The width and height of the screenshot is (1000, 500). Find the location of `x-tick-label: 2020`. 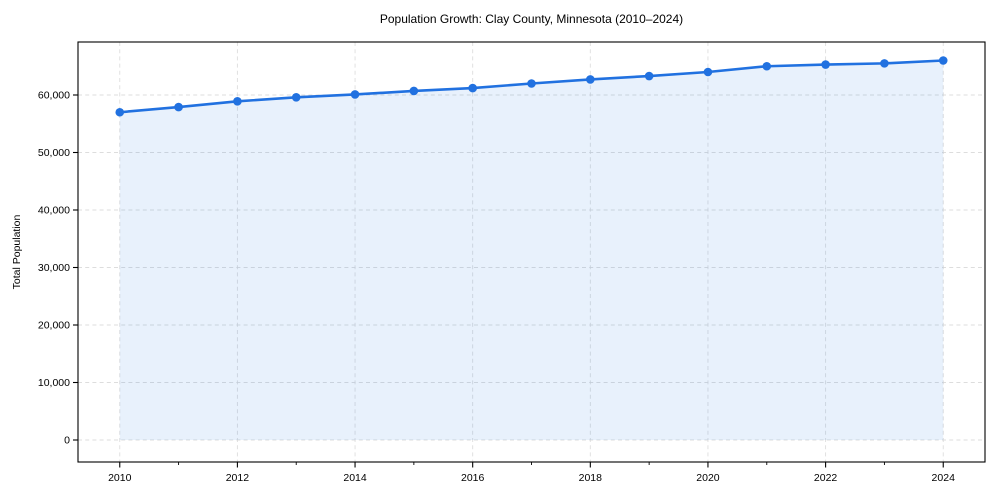

x-tick-label: 2020 is located at coordinates (708, 478).